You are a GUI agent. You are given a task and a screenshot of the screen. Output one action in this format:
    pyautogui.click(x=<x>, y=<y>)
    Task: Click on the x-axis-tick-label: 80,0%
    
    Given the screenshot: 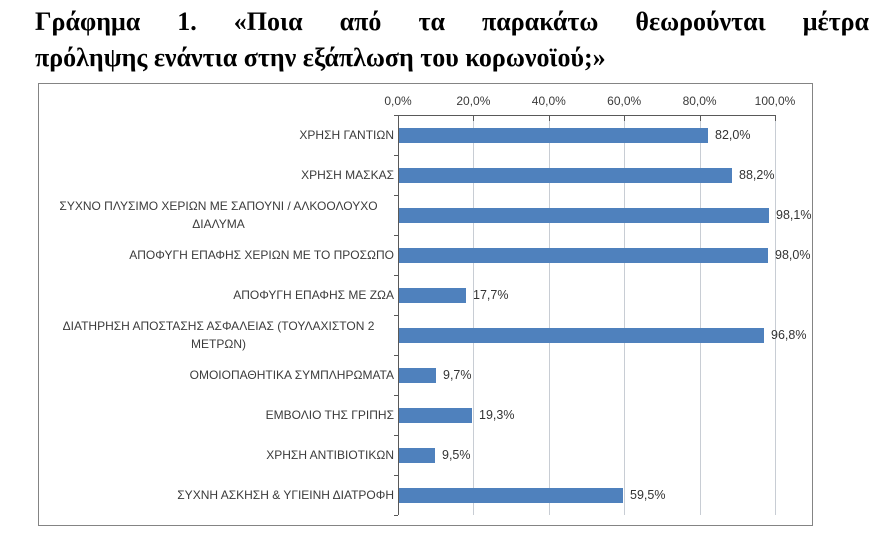 What is the action you would take?
    pyautogui.click(x=699, y=101)
    